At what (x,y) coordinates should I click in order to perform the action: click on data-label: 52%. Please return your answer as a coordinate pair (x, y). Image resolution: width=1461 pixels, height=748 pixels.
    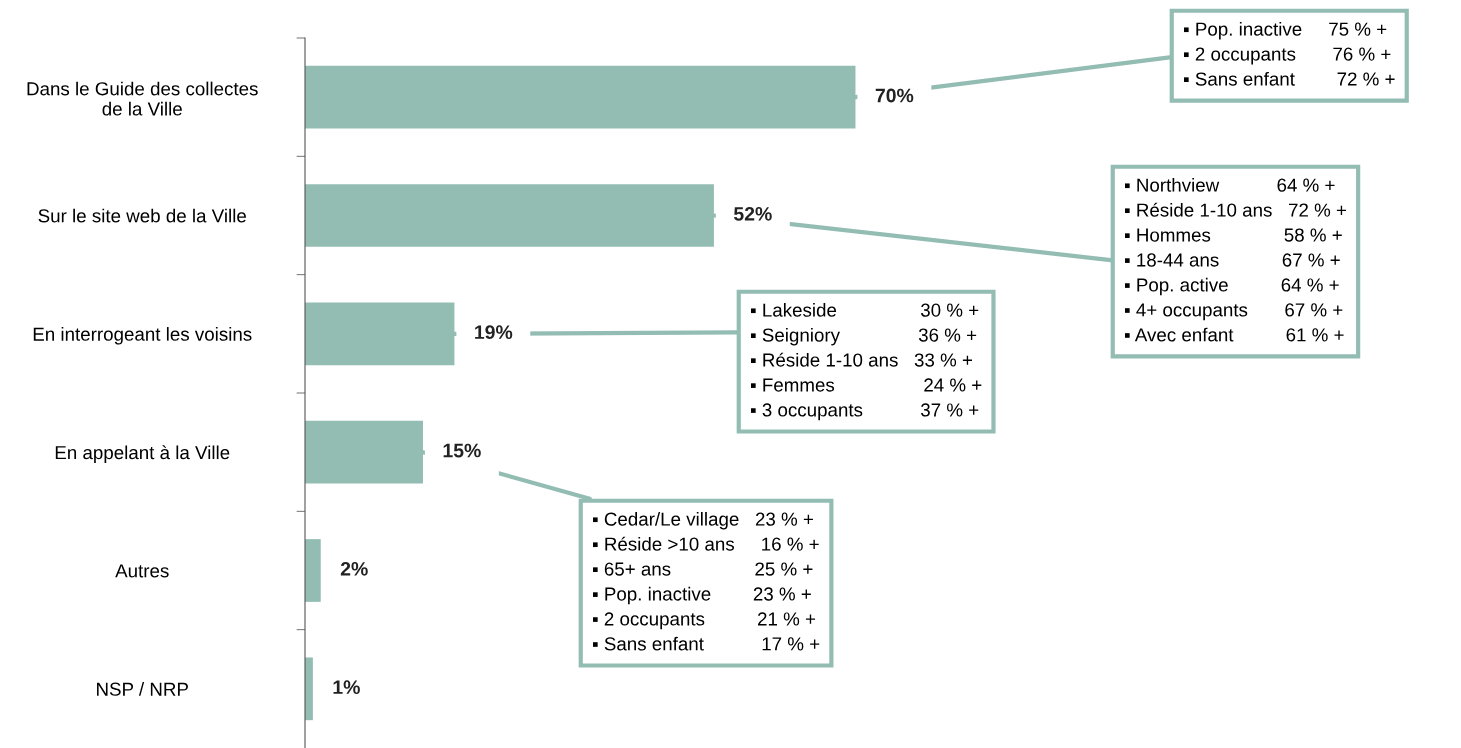
    Looking at the image, I should click on (752, 213).